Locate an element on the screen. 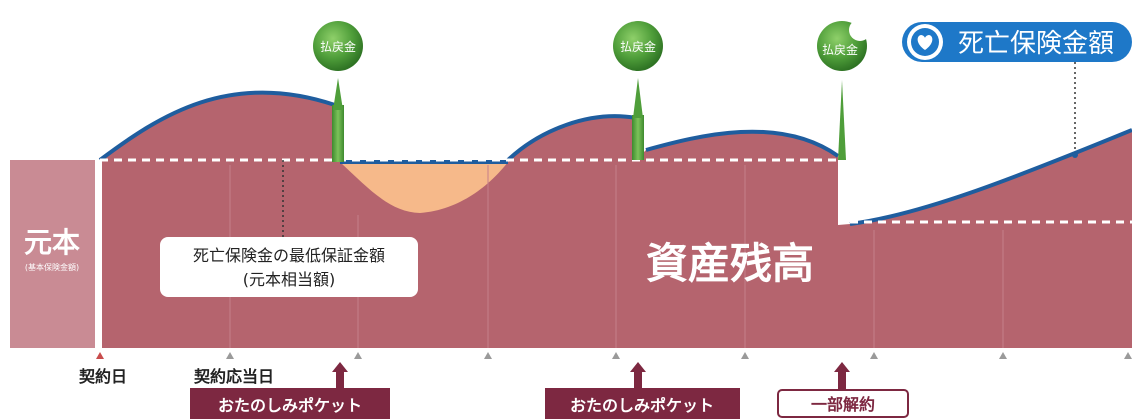 The width and height of the screenshot is (1132, 419). pocket-tag-2: おたのしみポケット is located at coordinates (642, 390).